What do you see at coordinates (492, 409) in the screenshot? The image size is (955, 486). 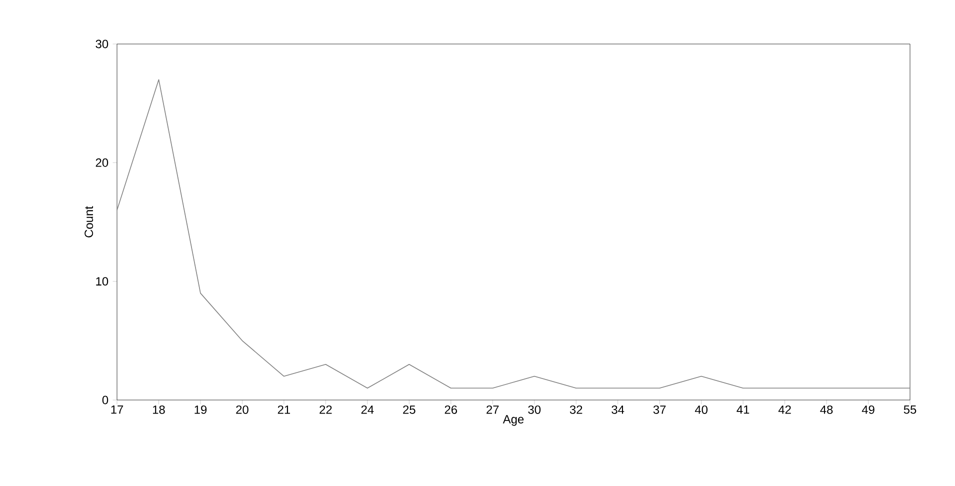 I see `x-tick-label: 27` at bounding box center [492, 409].